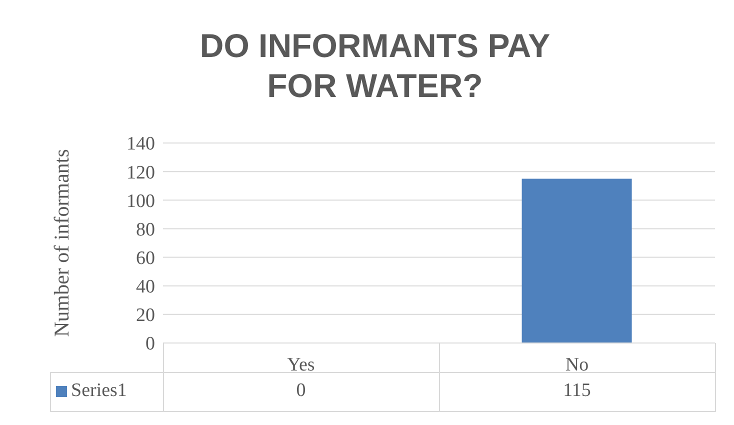 This screenshot has width=734, height=425. I want to click on data-label: 115, so click(577, 391).